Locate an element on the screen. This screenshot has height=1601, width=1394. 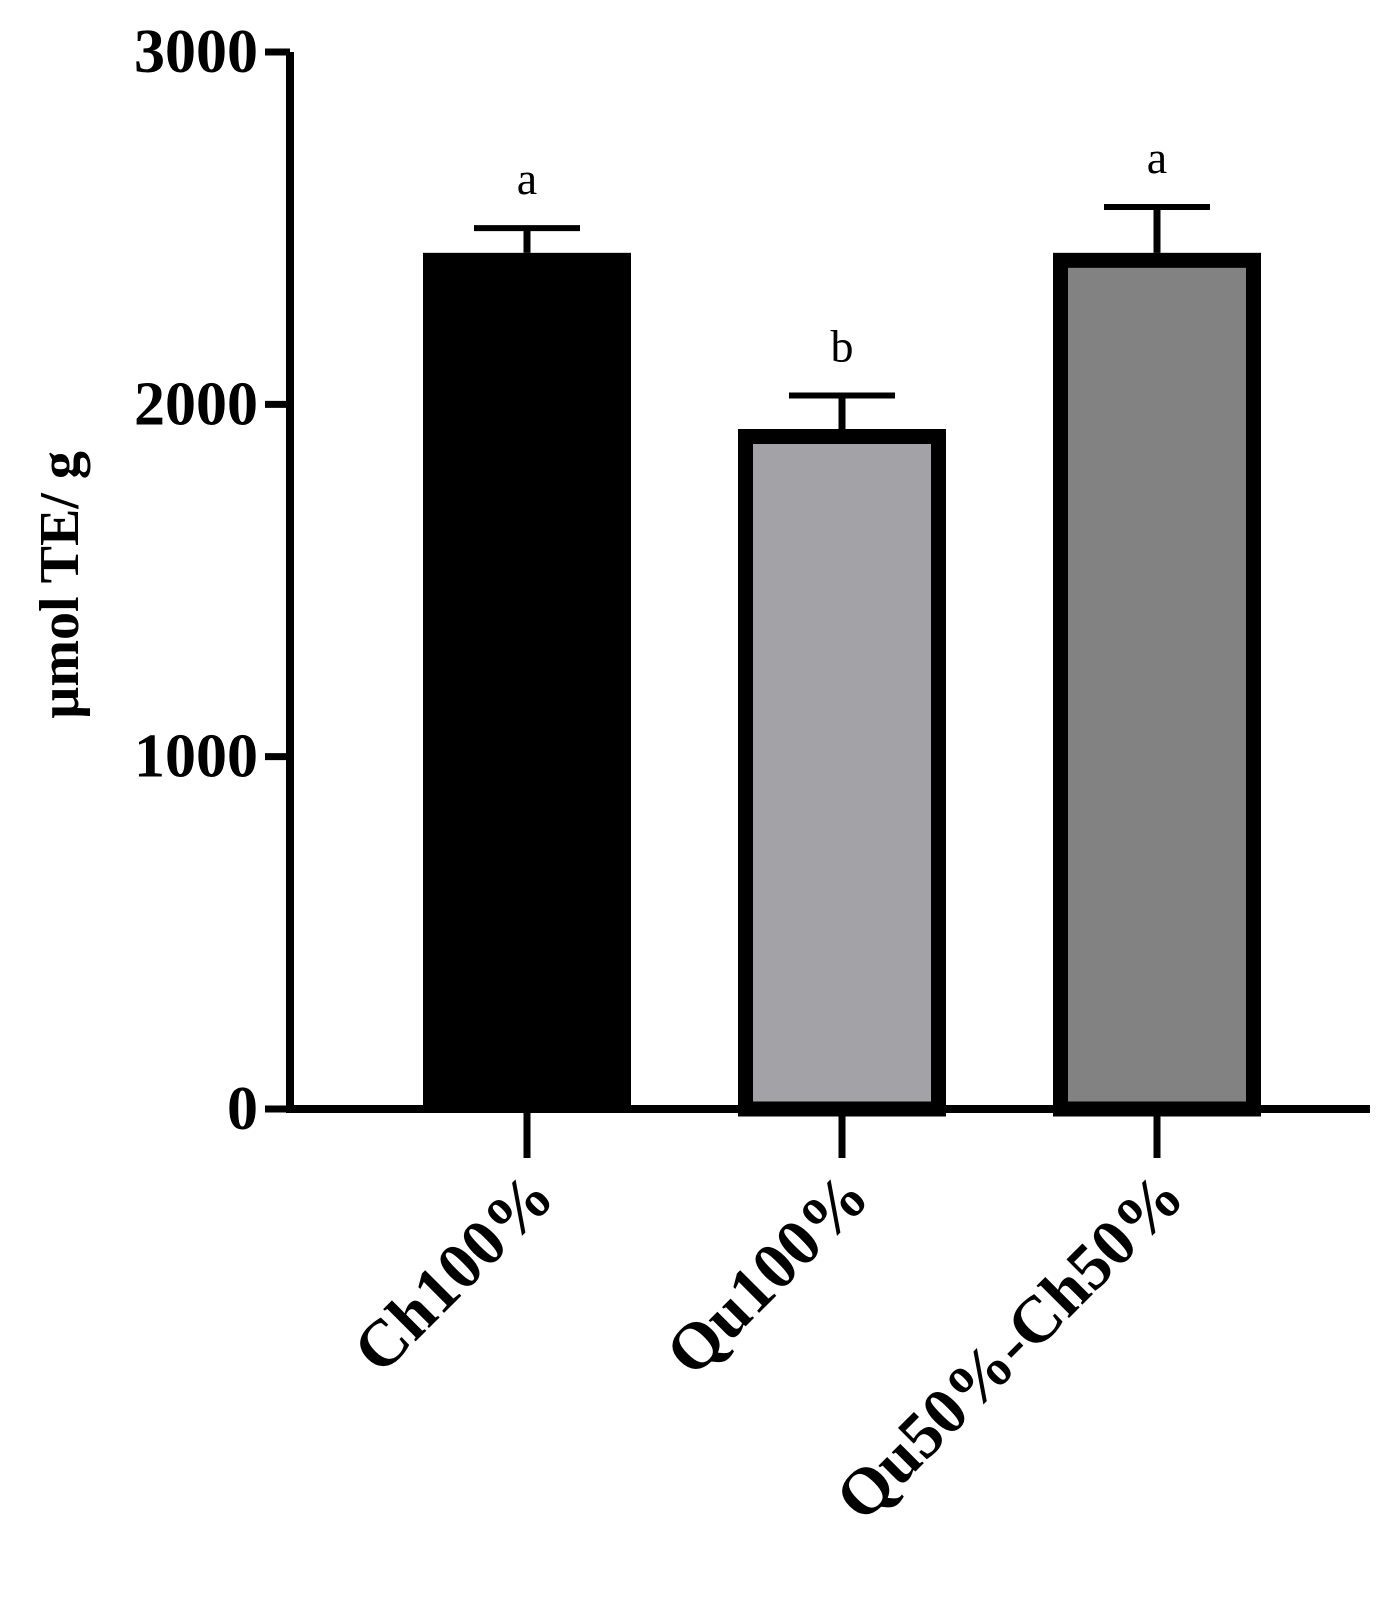
significance-label-1: b is located at coordinates (842, 346).